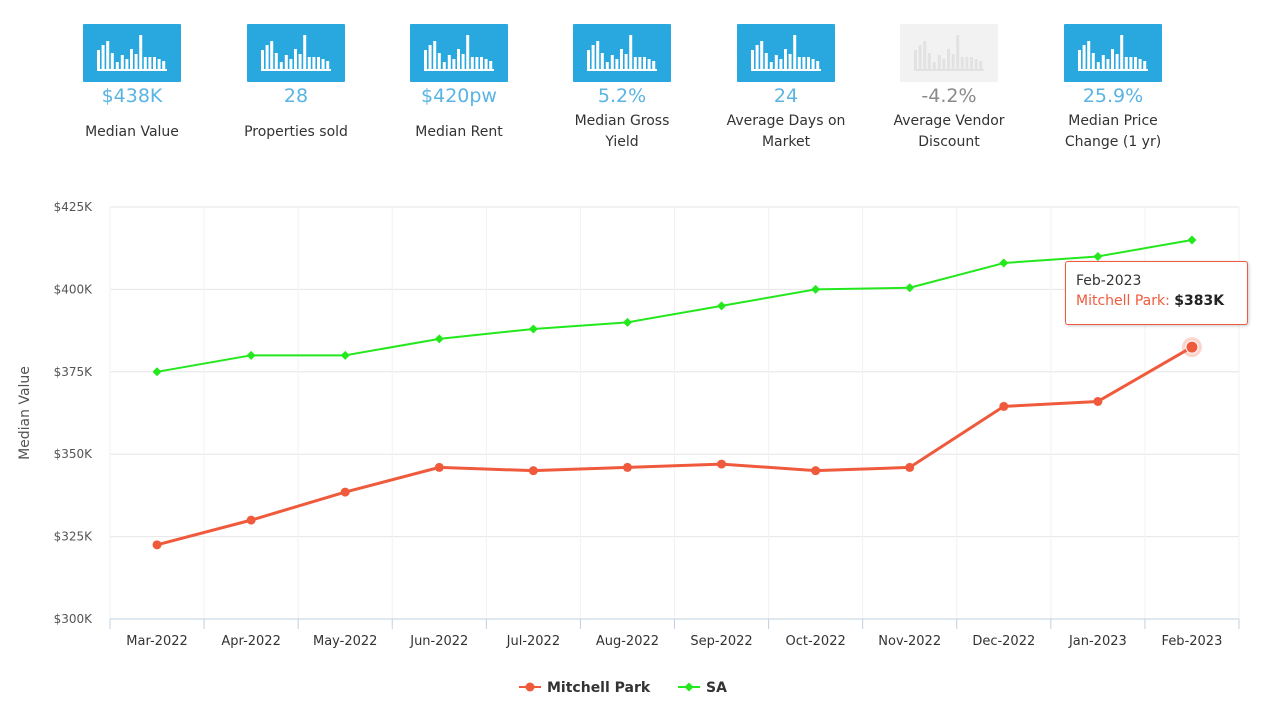 This screenshot has width=1270, height=716. What do you see at coordinates (786, 131) in the screenshot?
I see `stat-label: Average Days on Market` at bounding box center [786, 131].